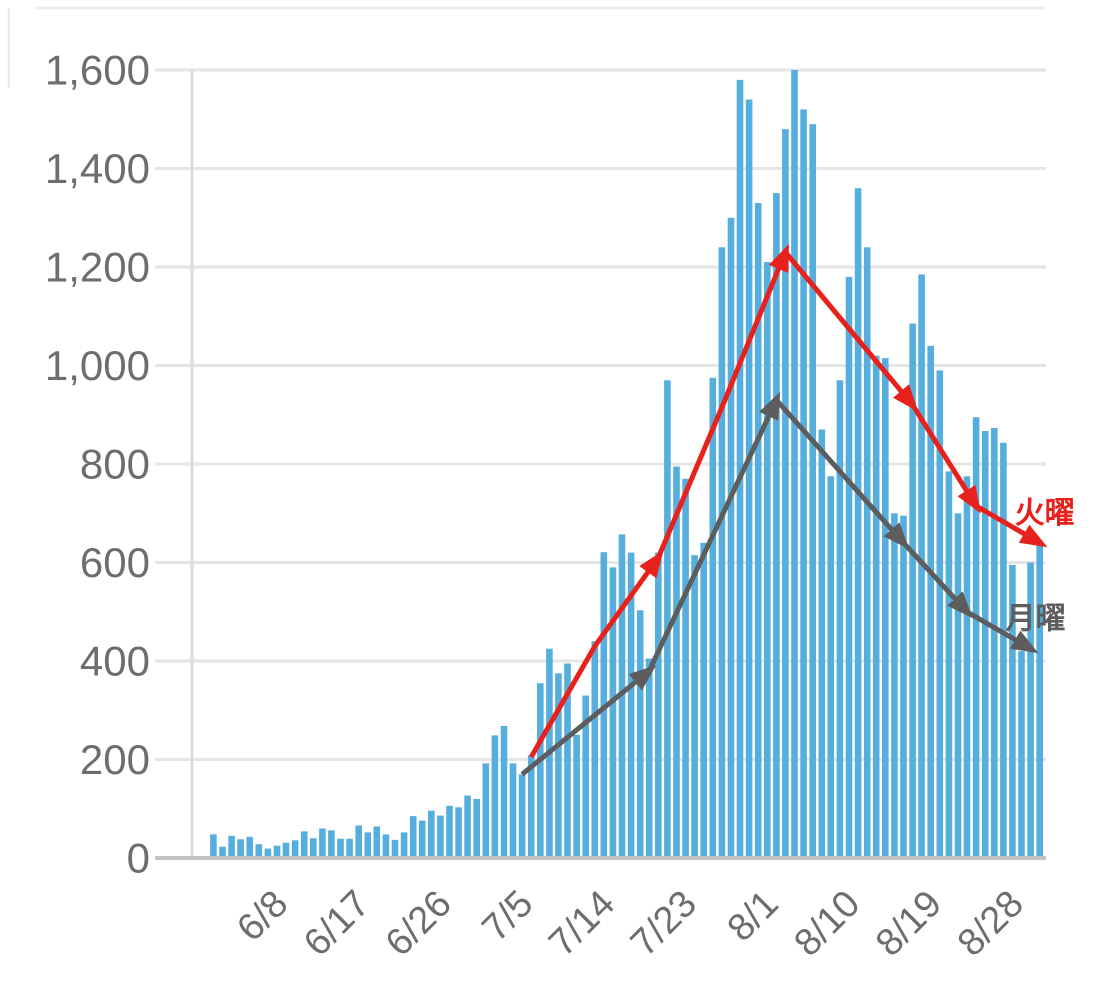  Describe the element at coordinates (138, 858) in the screenshot. I see `y-tick-label: 0` at that location.